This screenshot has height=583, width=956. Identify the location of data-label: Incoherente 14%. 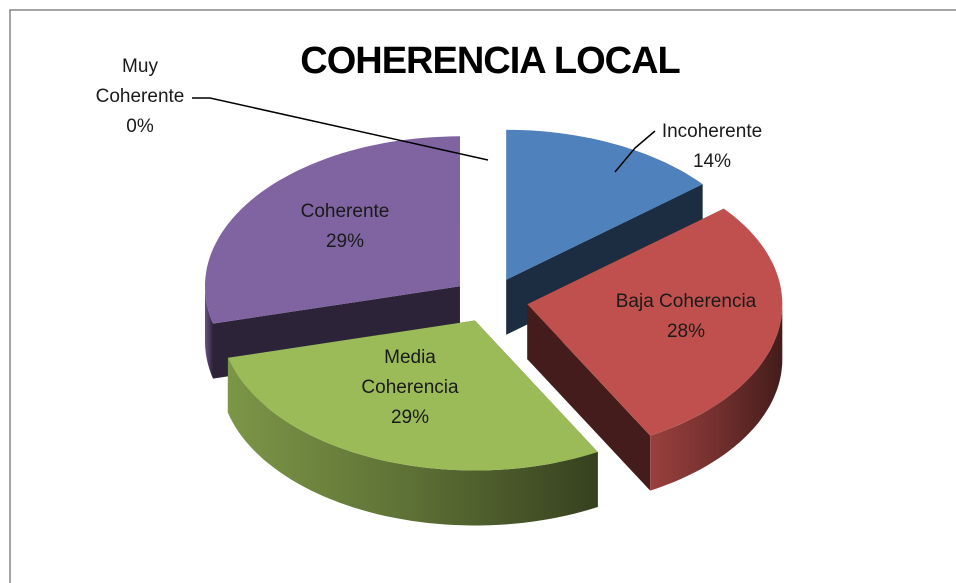
(712, 147).